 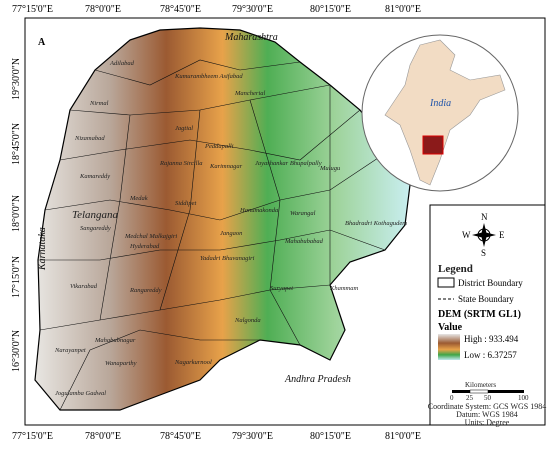 What do you see at coordinates (487, 414) in the screenshot?
I see `info-line: Datum: WGS 1984` at bounding box center [487, 414].